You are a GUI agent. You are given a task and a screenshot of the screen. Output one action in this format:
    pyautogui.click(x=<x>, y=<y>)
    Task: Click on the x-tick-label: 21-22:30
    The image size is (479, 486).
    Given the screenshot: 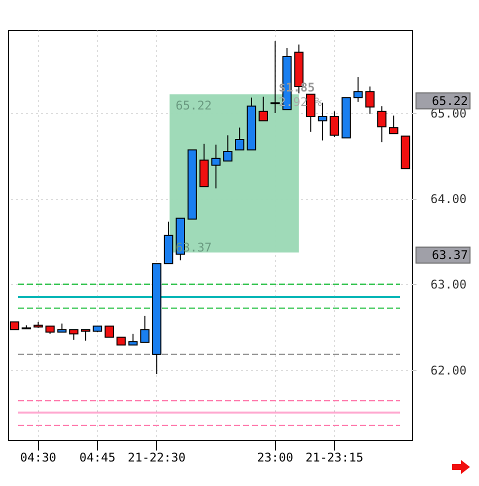 What is the action you would take?
    pyautogui.click(x=157, y=457)
    